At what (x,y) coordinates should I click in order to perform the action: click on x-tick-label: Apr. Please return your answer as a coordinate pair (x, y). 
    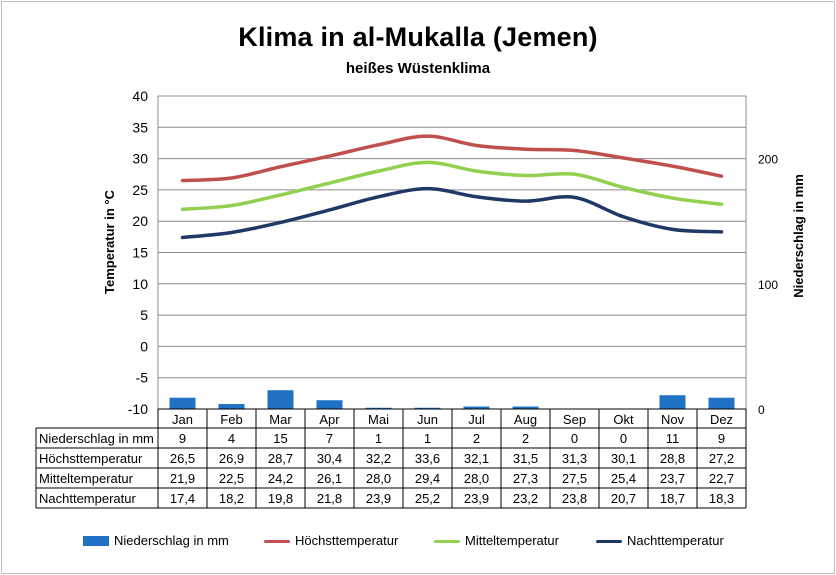
    Looking at the image, I should click on (329, 419).